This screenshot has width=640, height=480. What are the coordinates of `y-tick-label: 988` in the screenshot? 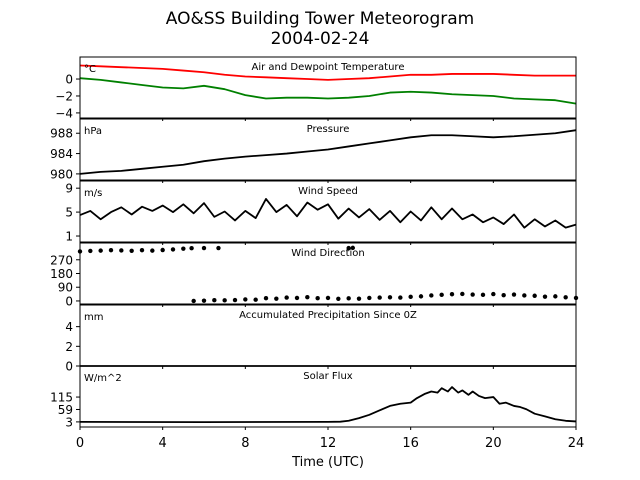 It's located at (61, 134).